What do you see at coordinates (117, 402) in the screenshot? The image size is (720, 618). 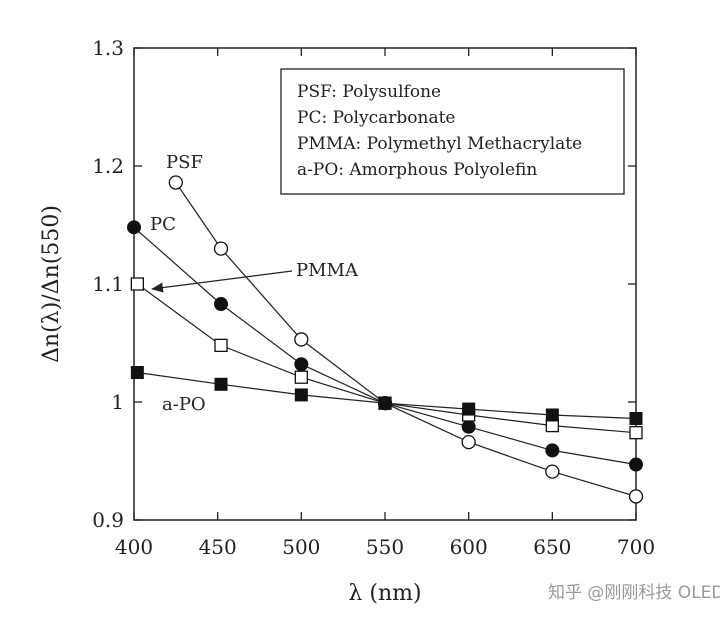 I see `y-tick-label: 1` at bounding box center [117, 402].